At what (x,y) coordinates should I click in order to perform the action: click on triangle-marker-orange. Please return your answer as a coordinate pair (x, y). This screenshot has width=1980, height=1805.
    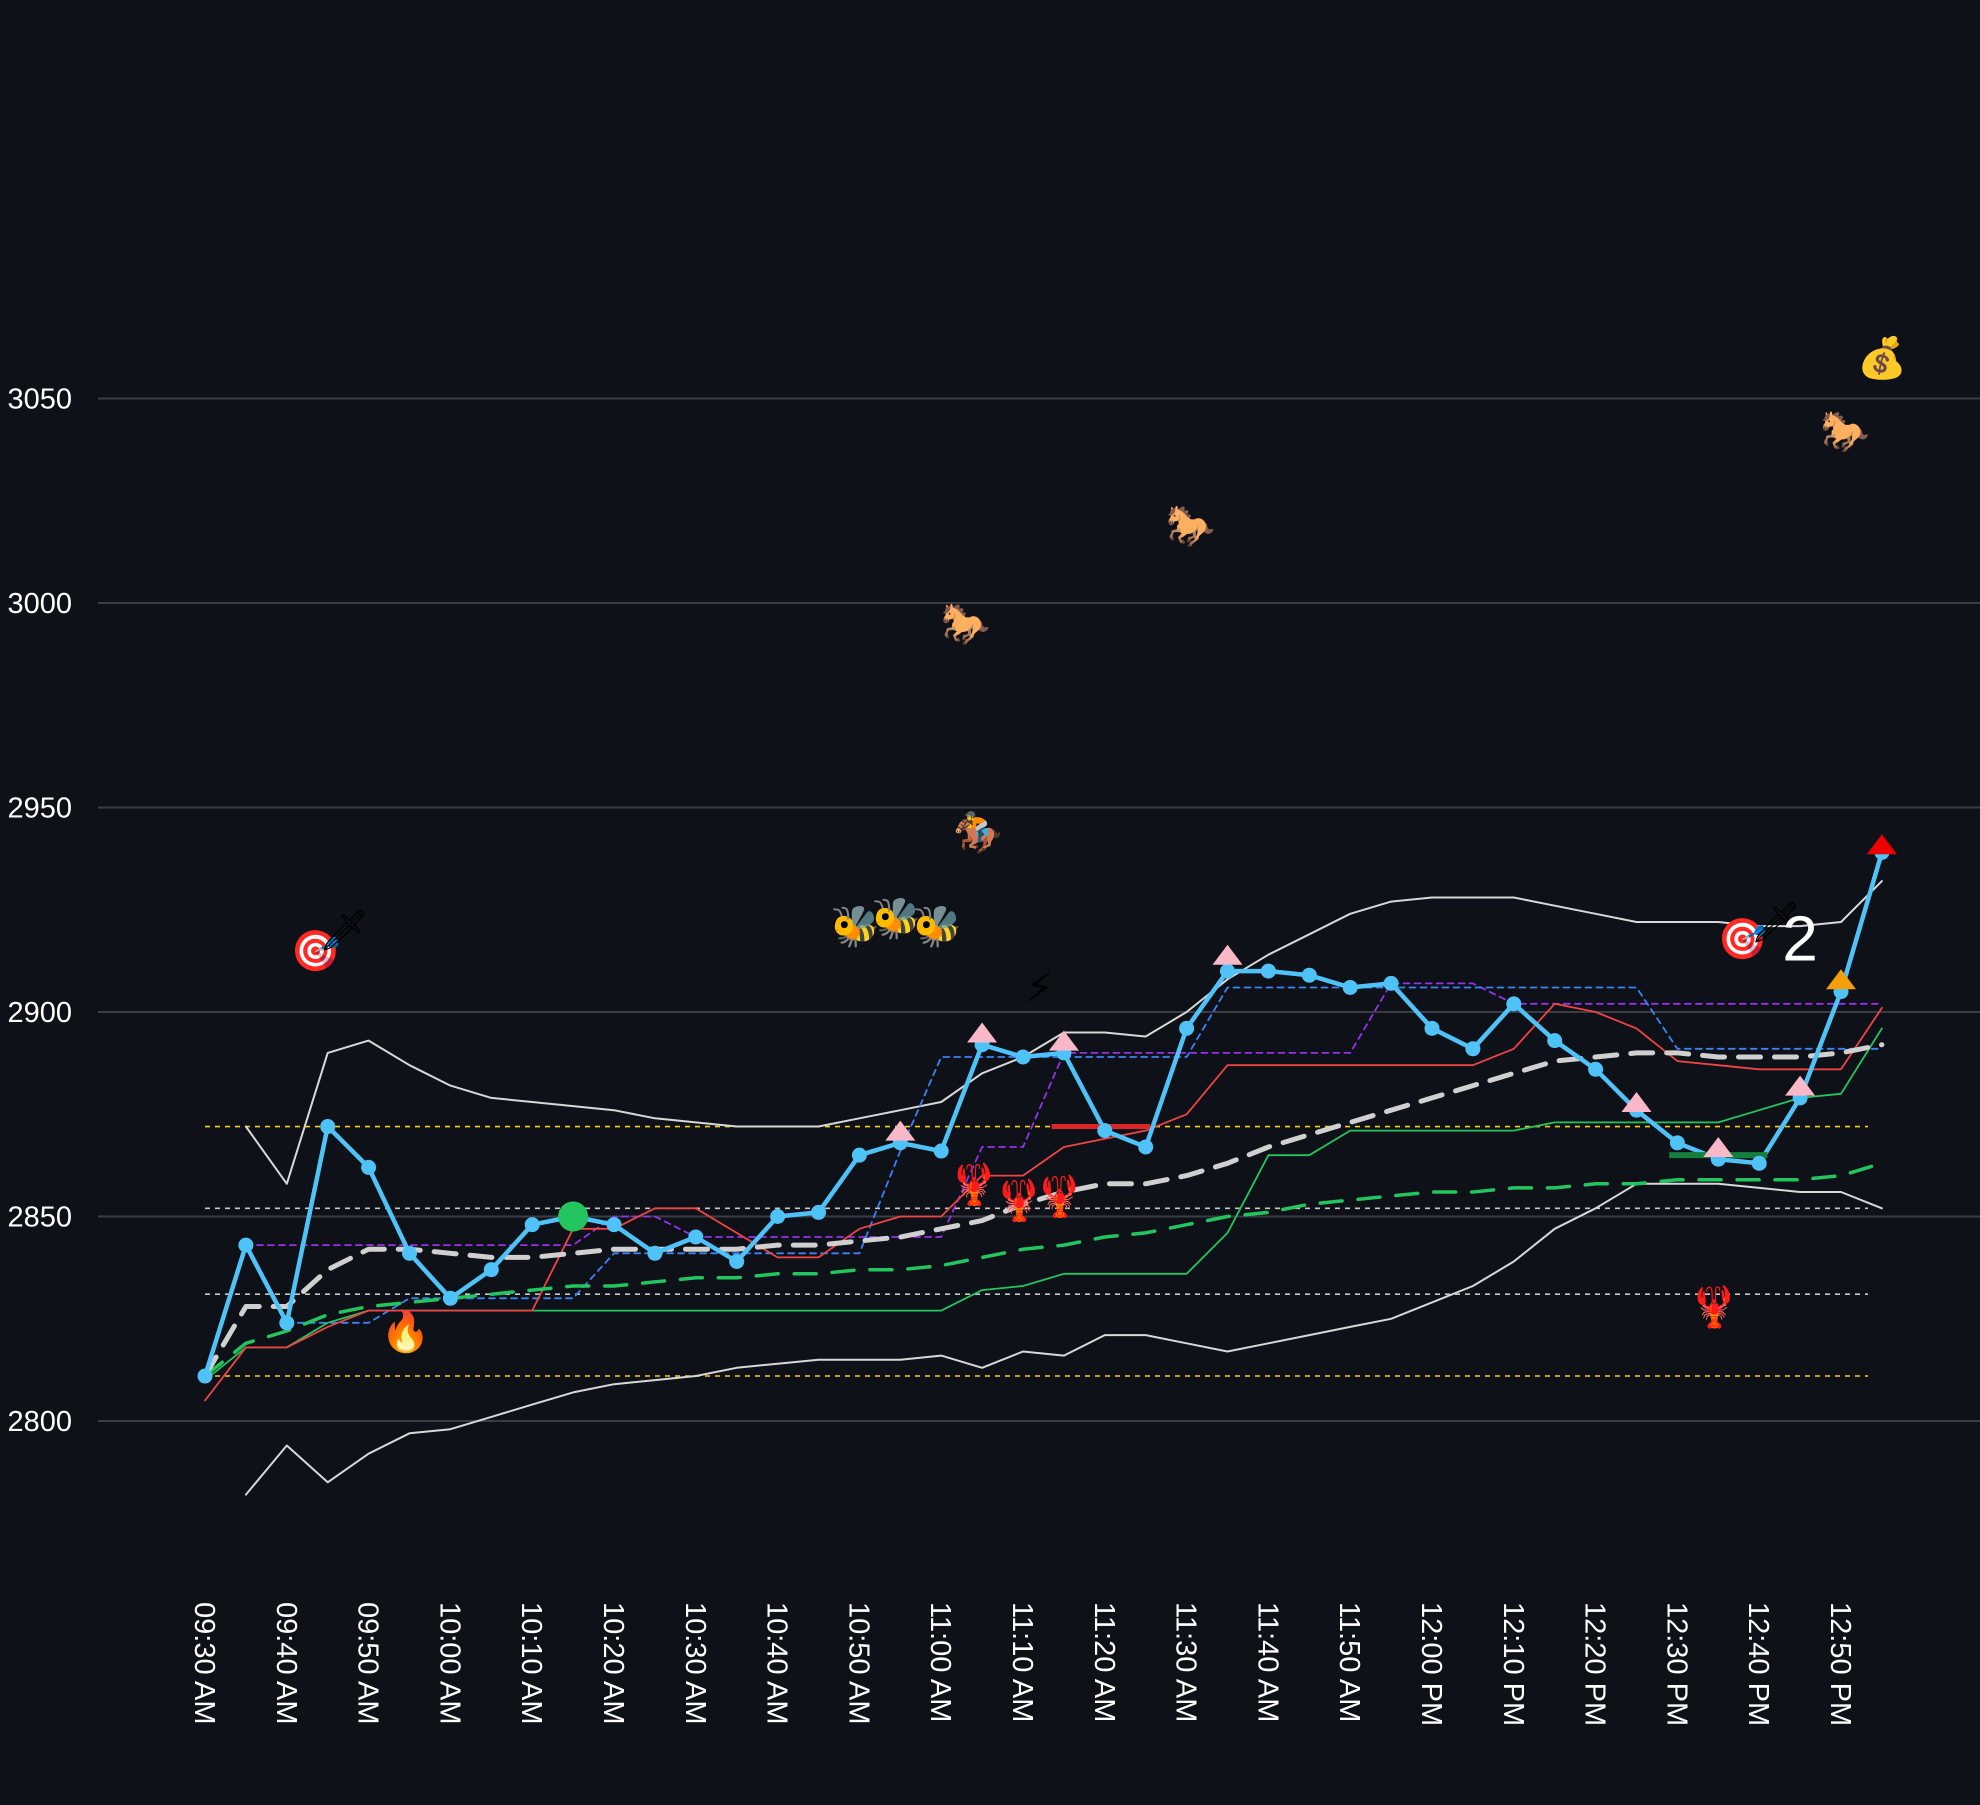
    Looking at the image, I should click on (1841, 979).